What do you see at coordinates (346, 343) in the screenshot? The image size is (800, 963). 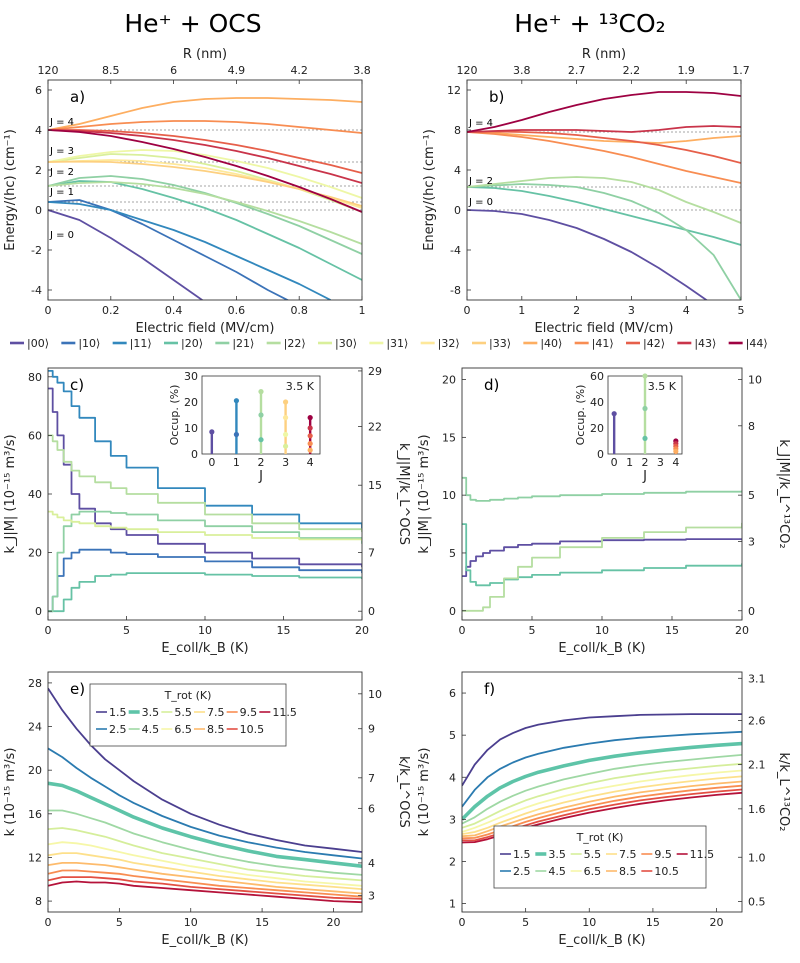 I see `legend-label: |30⟩` at bounding box center [346, 343].